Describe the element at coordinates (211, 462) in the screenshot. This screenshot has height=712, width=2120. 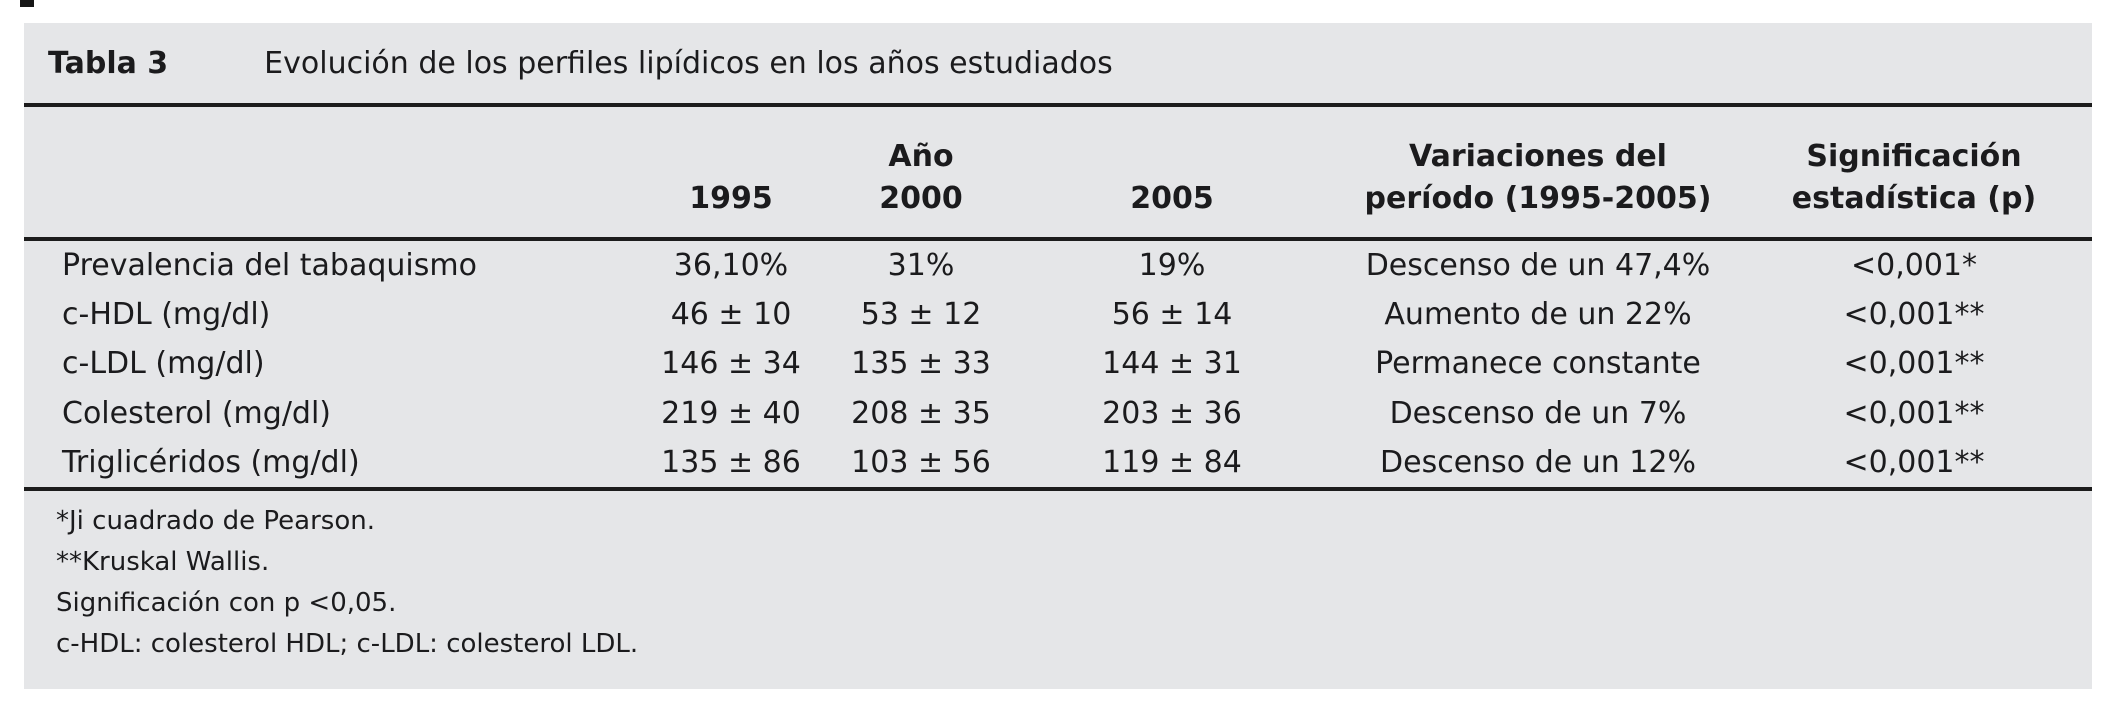
I see `row-label: Triglicéridos (mg/dl)` at that location.